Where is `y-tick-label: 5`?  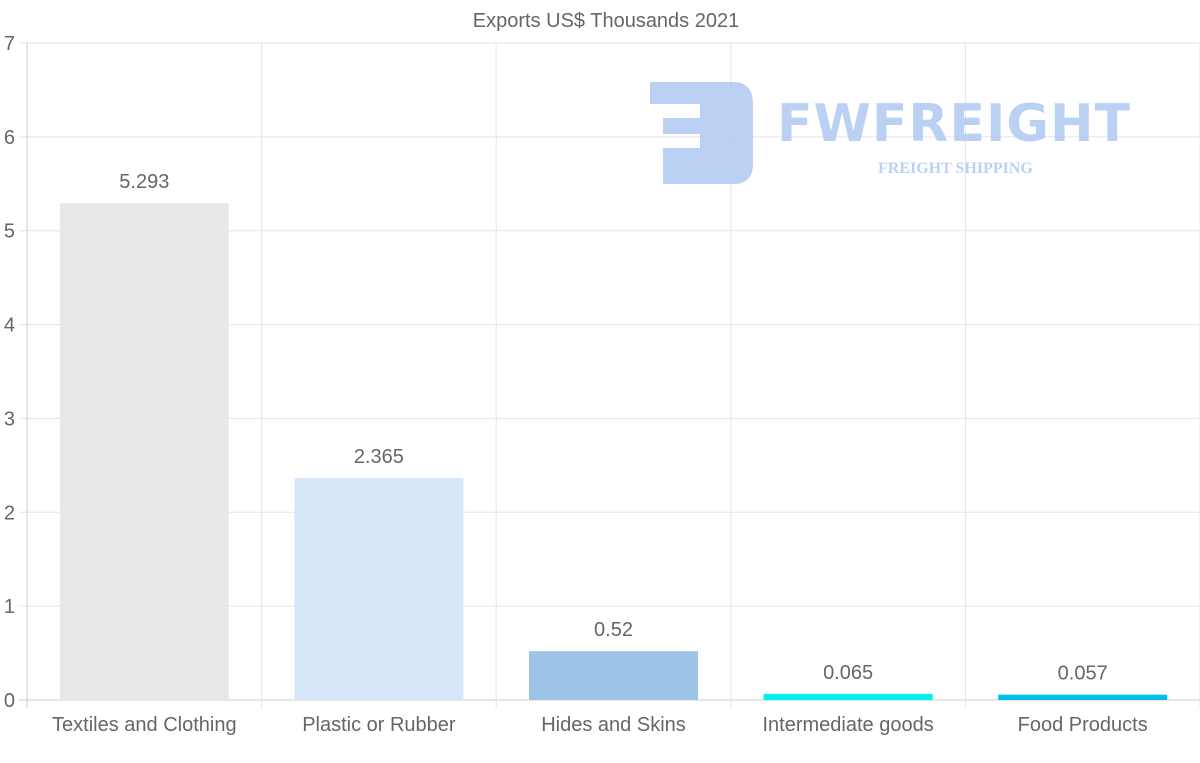
y-tick-label: 5 is located at coordinates (9, 232).